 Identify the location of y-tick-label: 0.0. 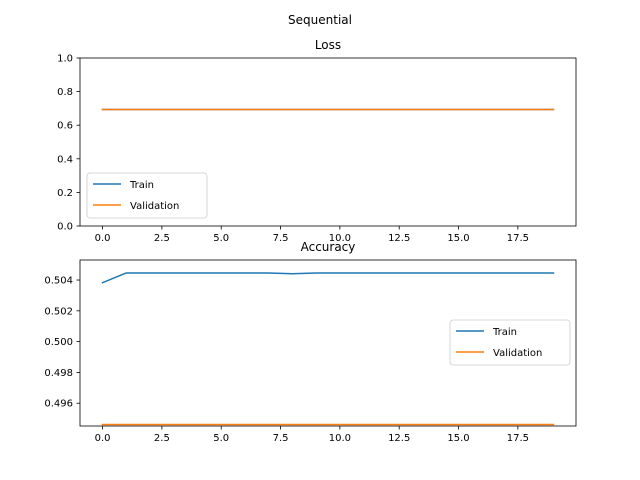
(65, 227).